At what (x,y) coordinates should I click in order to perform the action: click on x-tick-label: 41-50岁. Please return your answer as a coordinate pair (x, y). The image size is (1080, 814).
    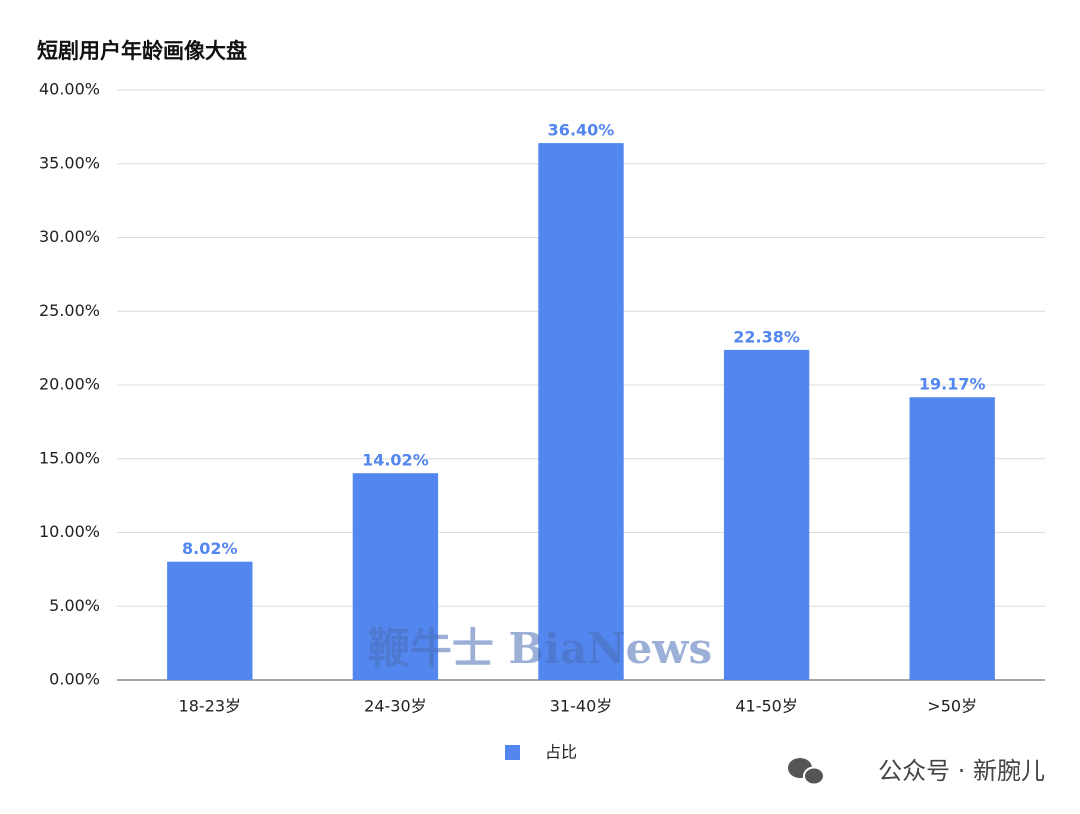
    Looking at the image, I should click on (766, 706).